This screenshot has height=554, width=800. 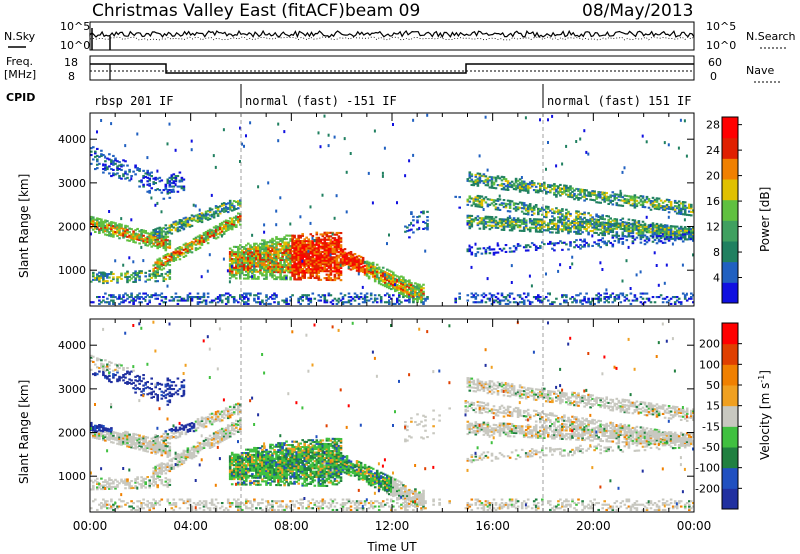 What do you see at coordinates (20, 74) in the screenshot?
I see `freq-unit-label: [MHz]` at bounding box center [20, 74].